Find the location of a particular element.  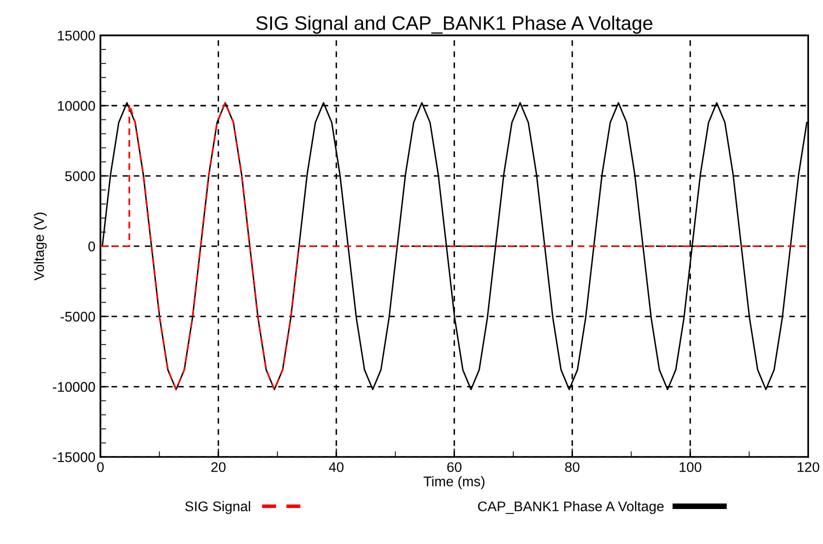

x-tick-label: 40 is located at coordinates (336, 467).